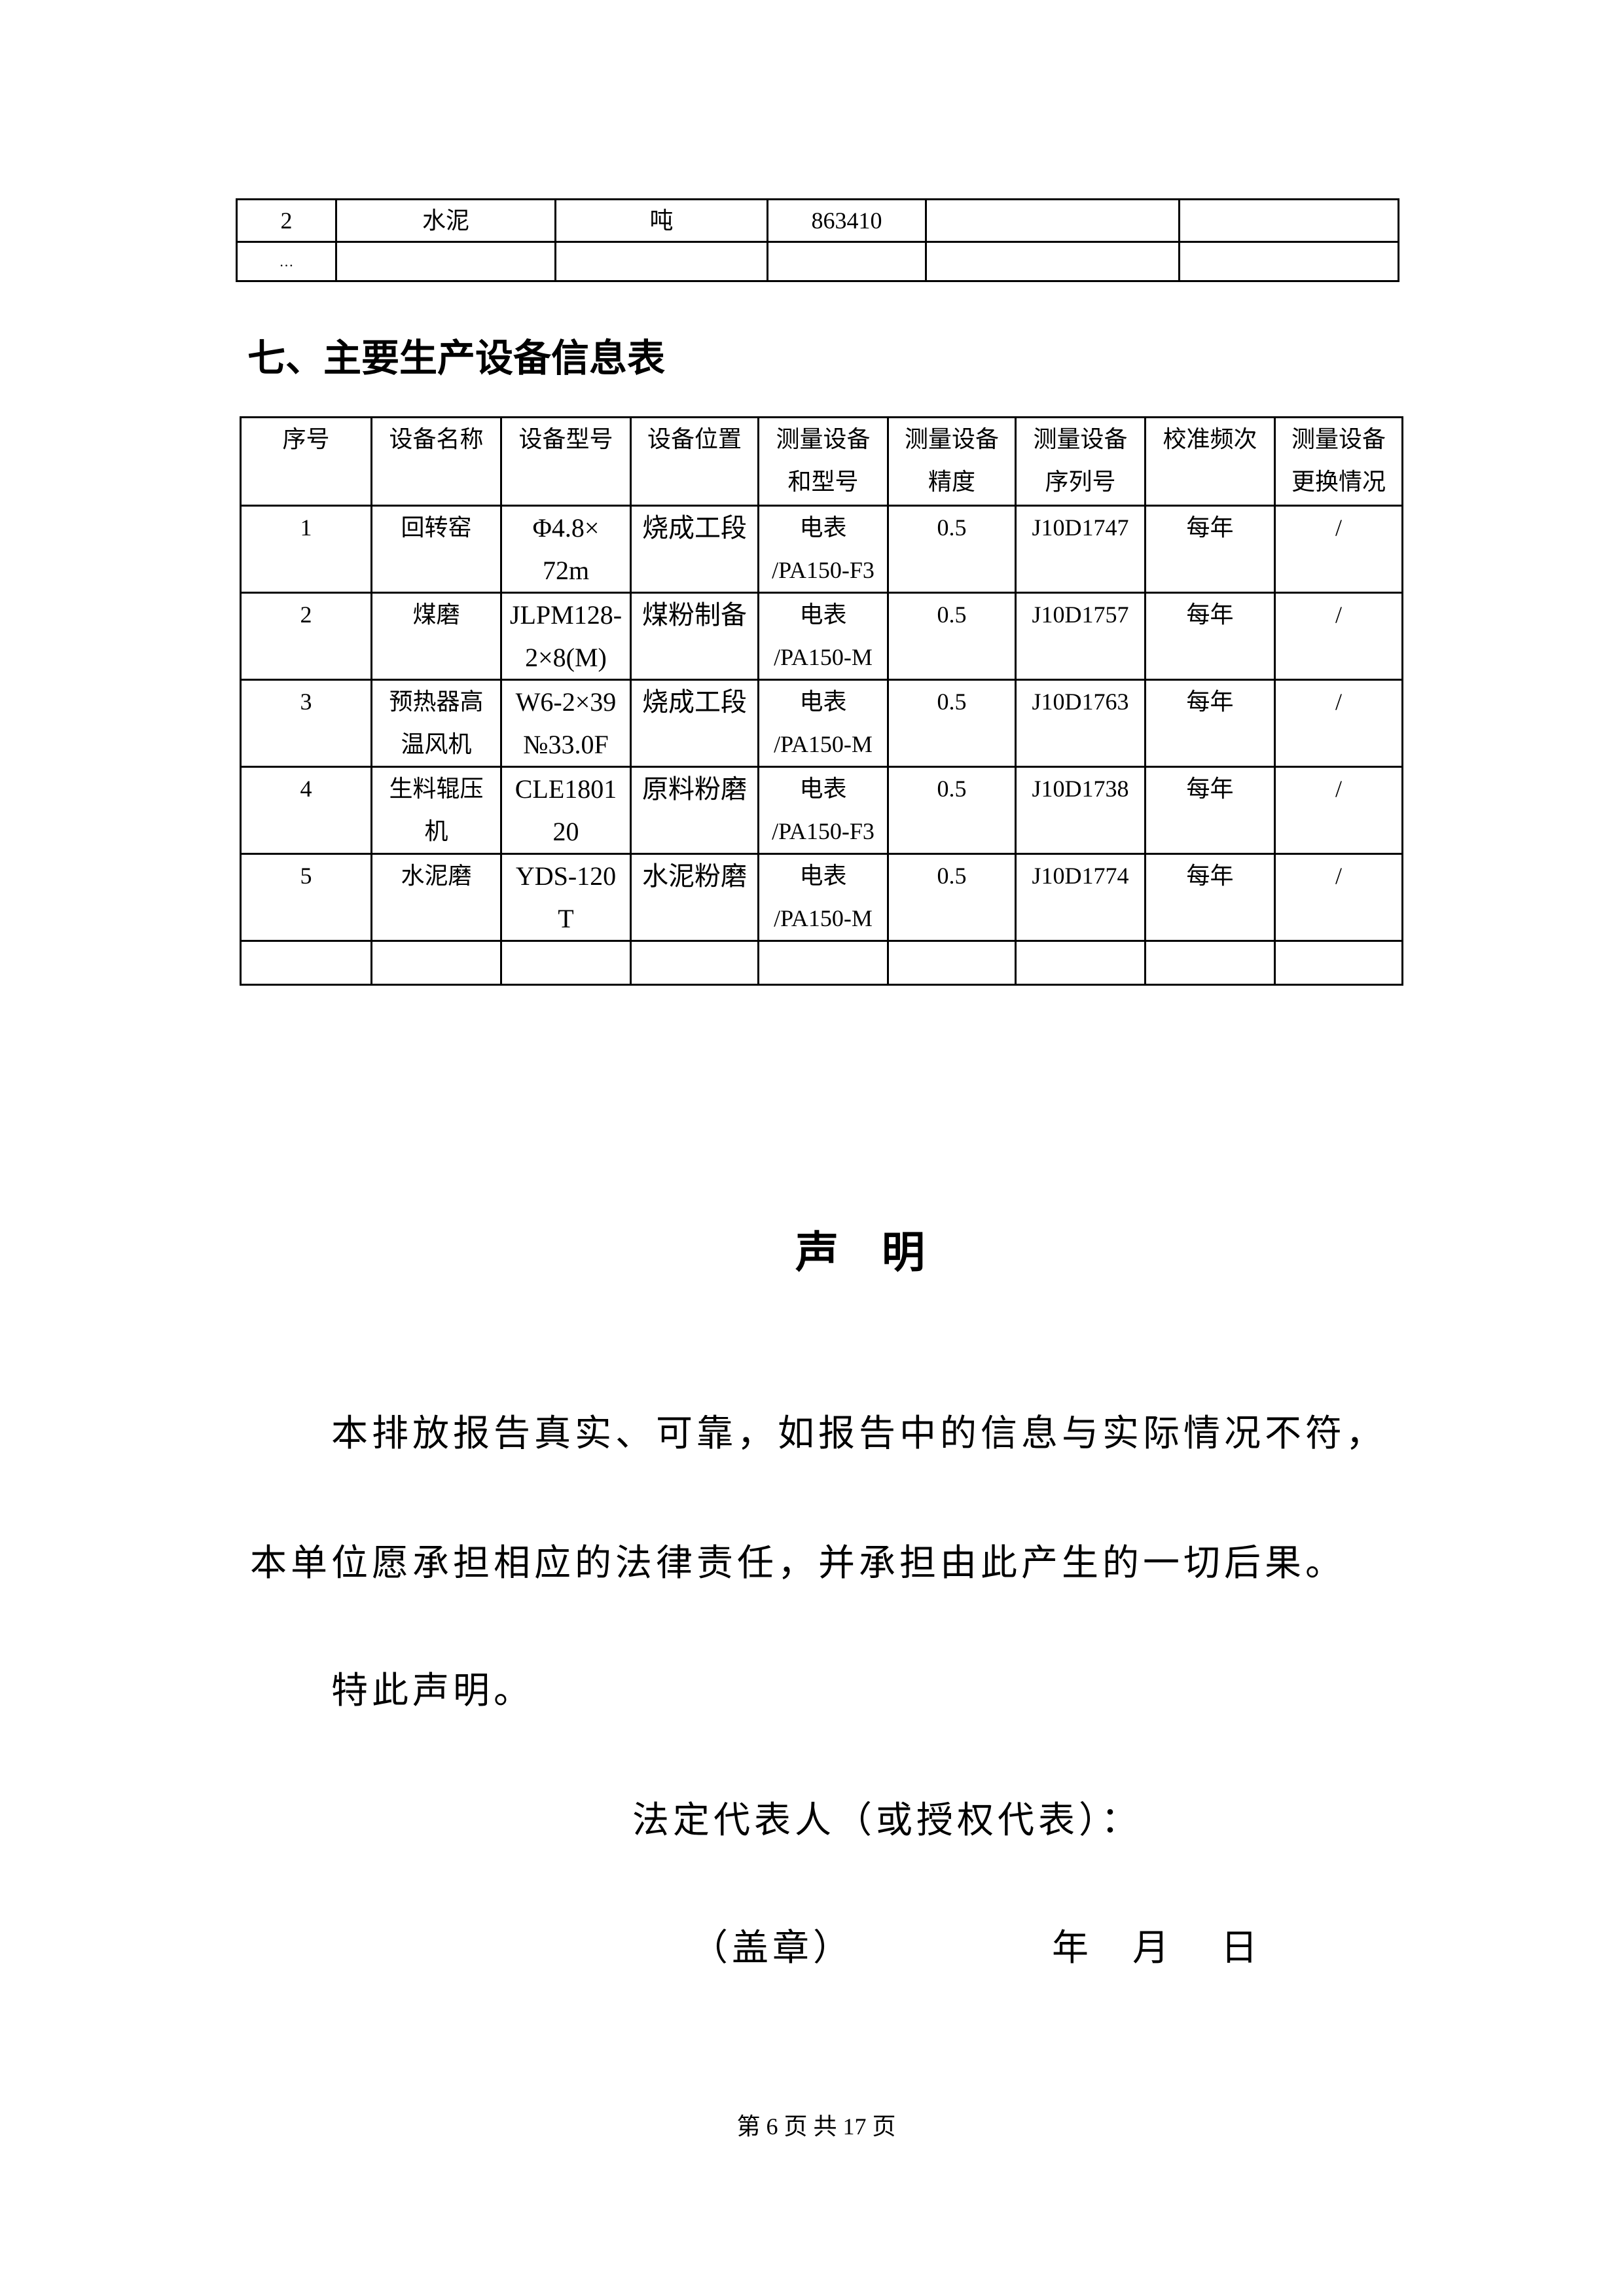 This screenshot has height=2296, width=1624. I want to click on day-label: 日, so click(1241, 1948).